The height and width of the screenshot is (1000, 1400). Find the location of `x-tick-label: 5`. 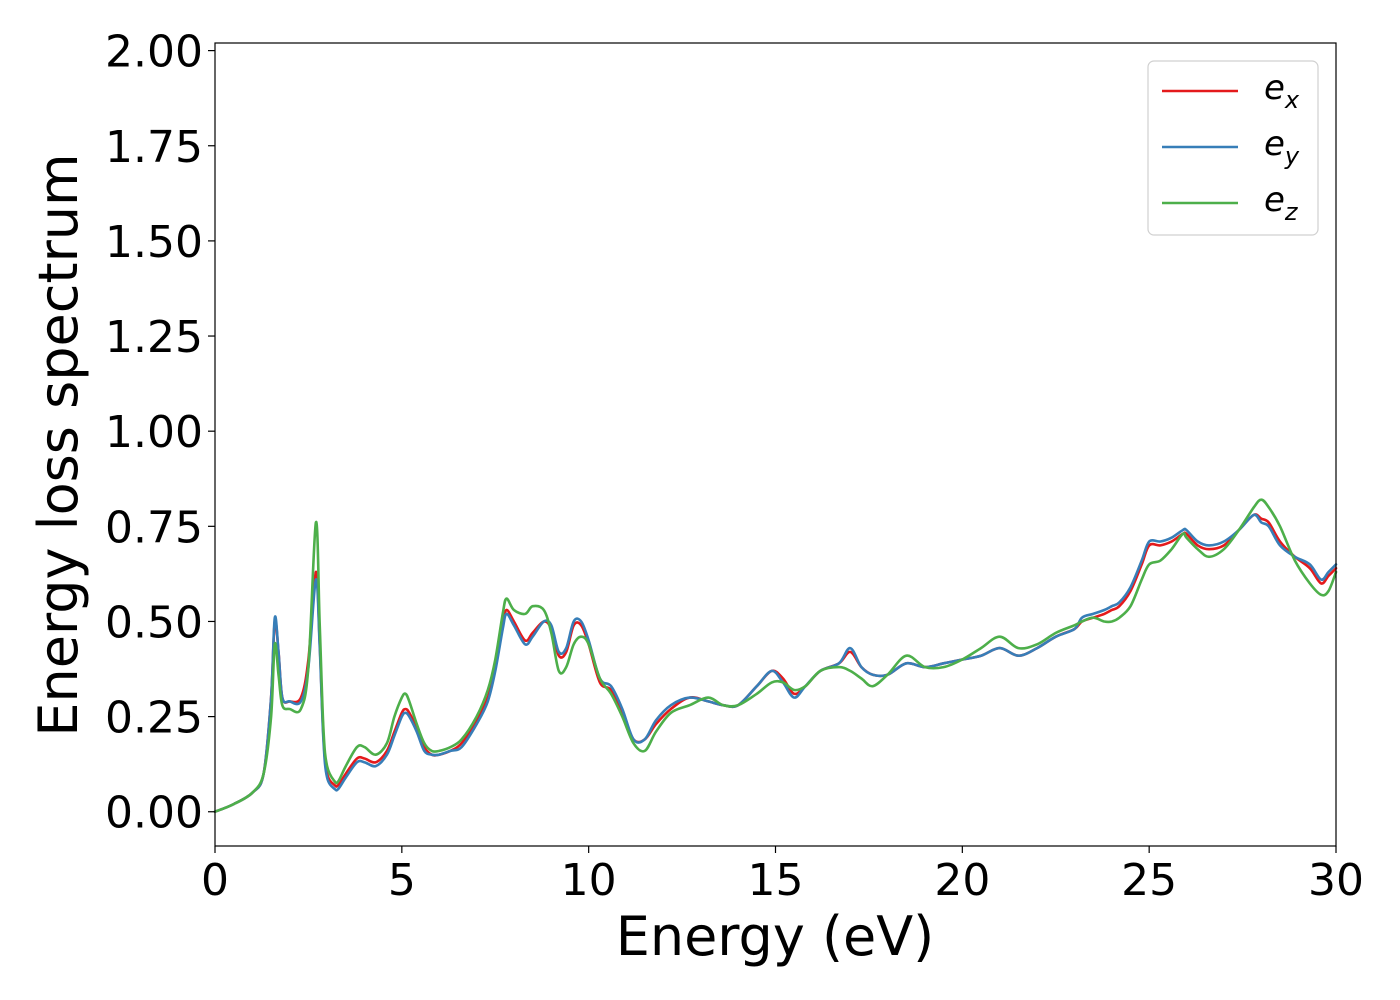

x-tick-label: 5 is located at coordinates (402, 880).